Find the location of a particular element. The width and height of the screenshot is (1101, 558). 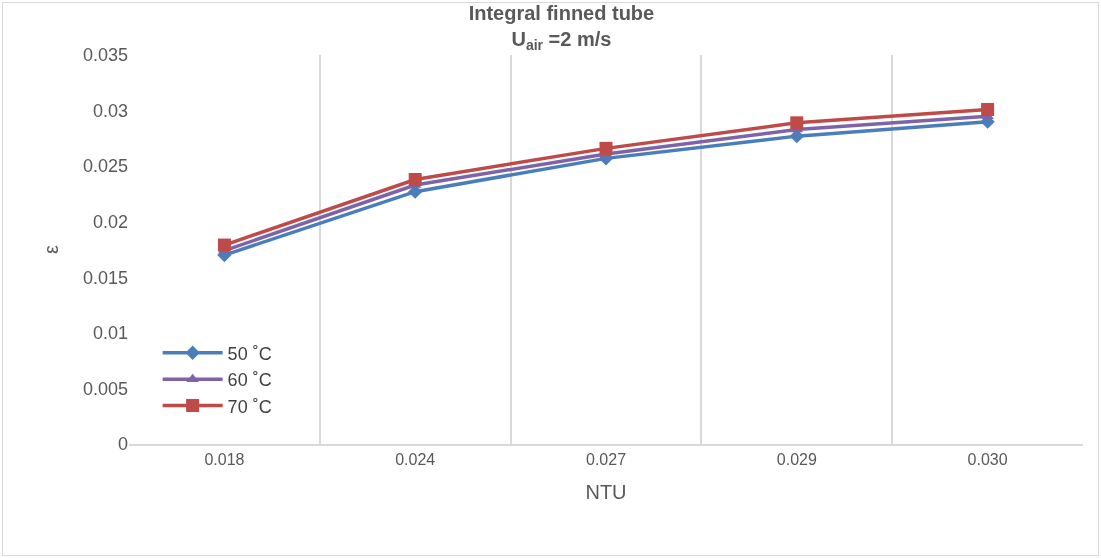

x-tick-label: 0.029 is located at coordinates (796, 459).